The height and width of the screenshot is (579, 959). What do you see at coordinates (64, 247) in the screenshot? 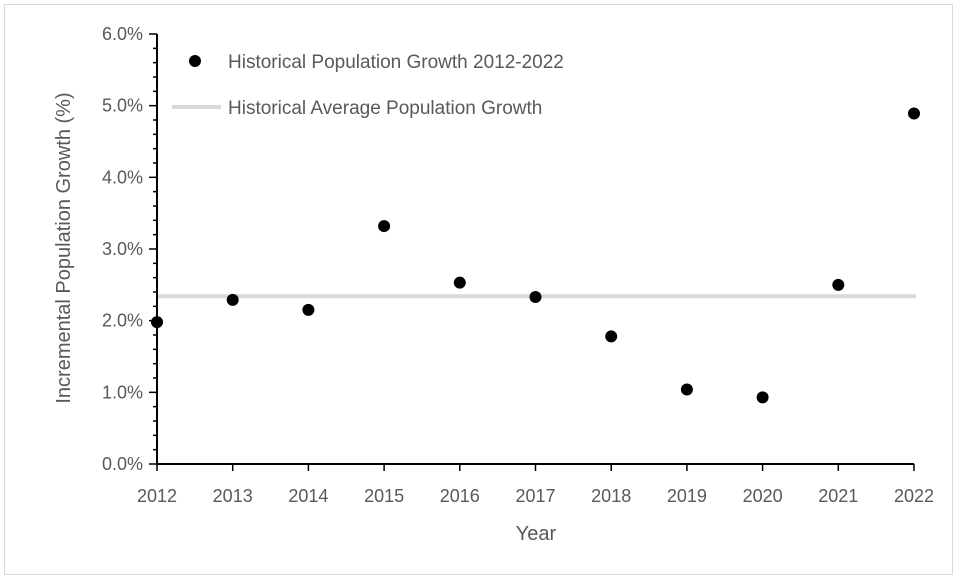
I see `y-axis-title: Incremental Population Growth (%)` at bounding box center [64, 247].